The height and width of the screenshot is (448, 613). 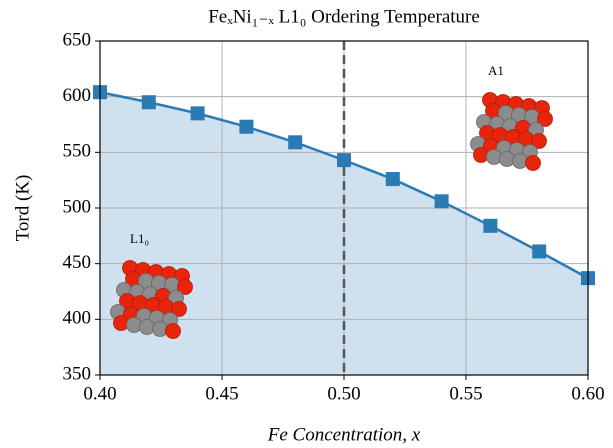 What do you see at coordinates (77, 39) in the screenshot?
I see `y-tick-label: 650` at bounding box center [77, 39].